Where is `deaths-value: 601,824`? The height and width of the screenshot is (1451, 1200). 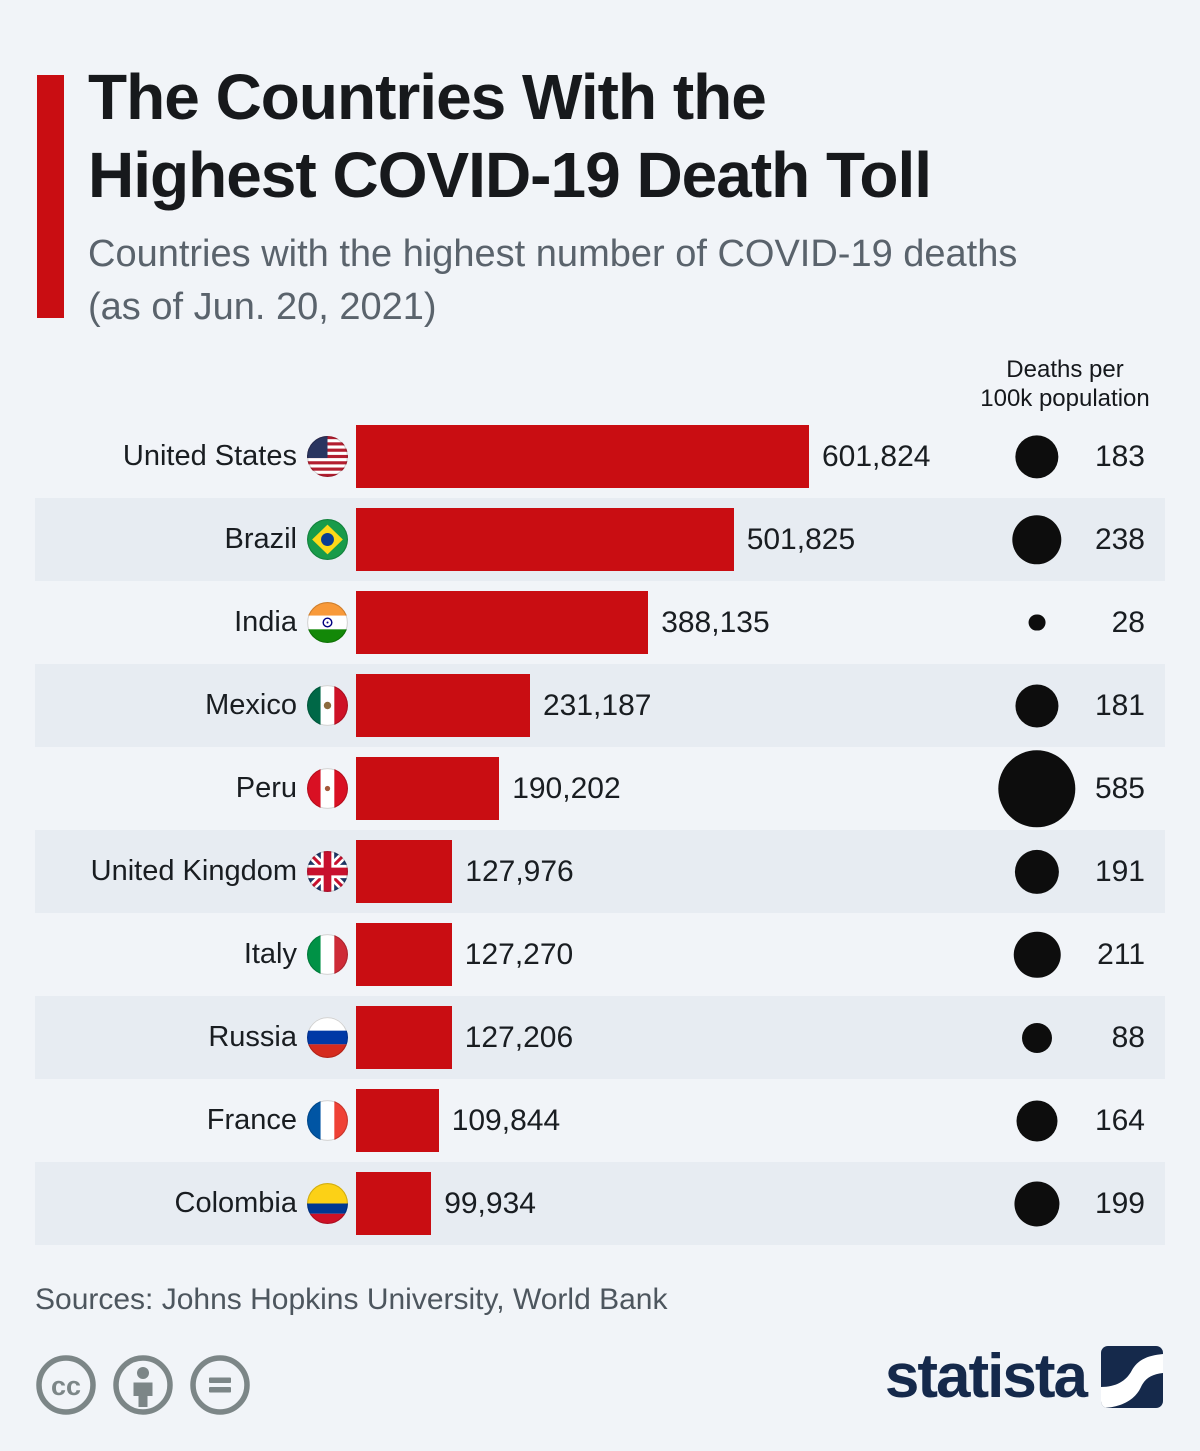
deaths-value: 601,824 is located at coordinates (876, 456).